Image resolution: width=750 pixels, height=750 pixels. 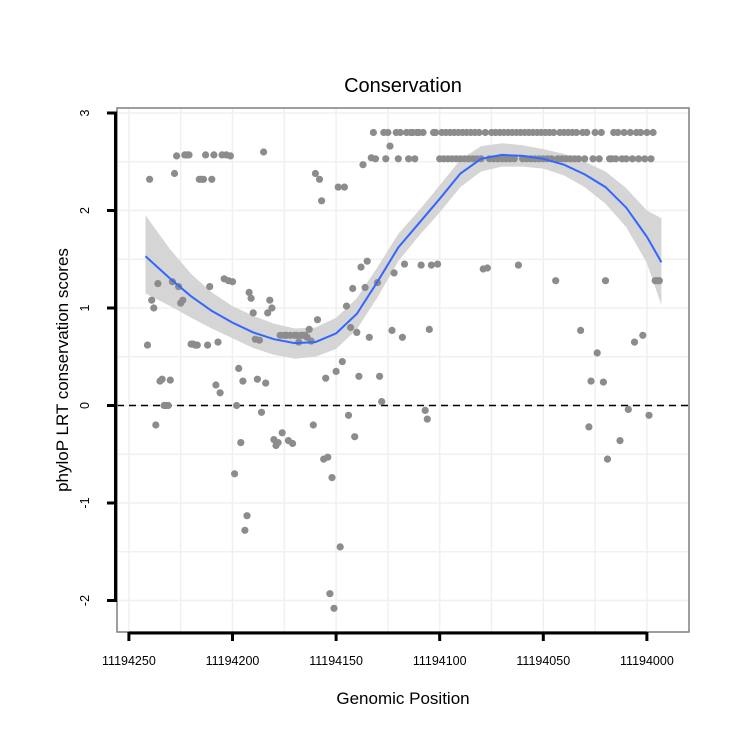 What do you see at coordinates (85, 307) in the screenshot?
I see `y-tick-label: 1` at bounding box center [85, 307].